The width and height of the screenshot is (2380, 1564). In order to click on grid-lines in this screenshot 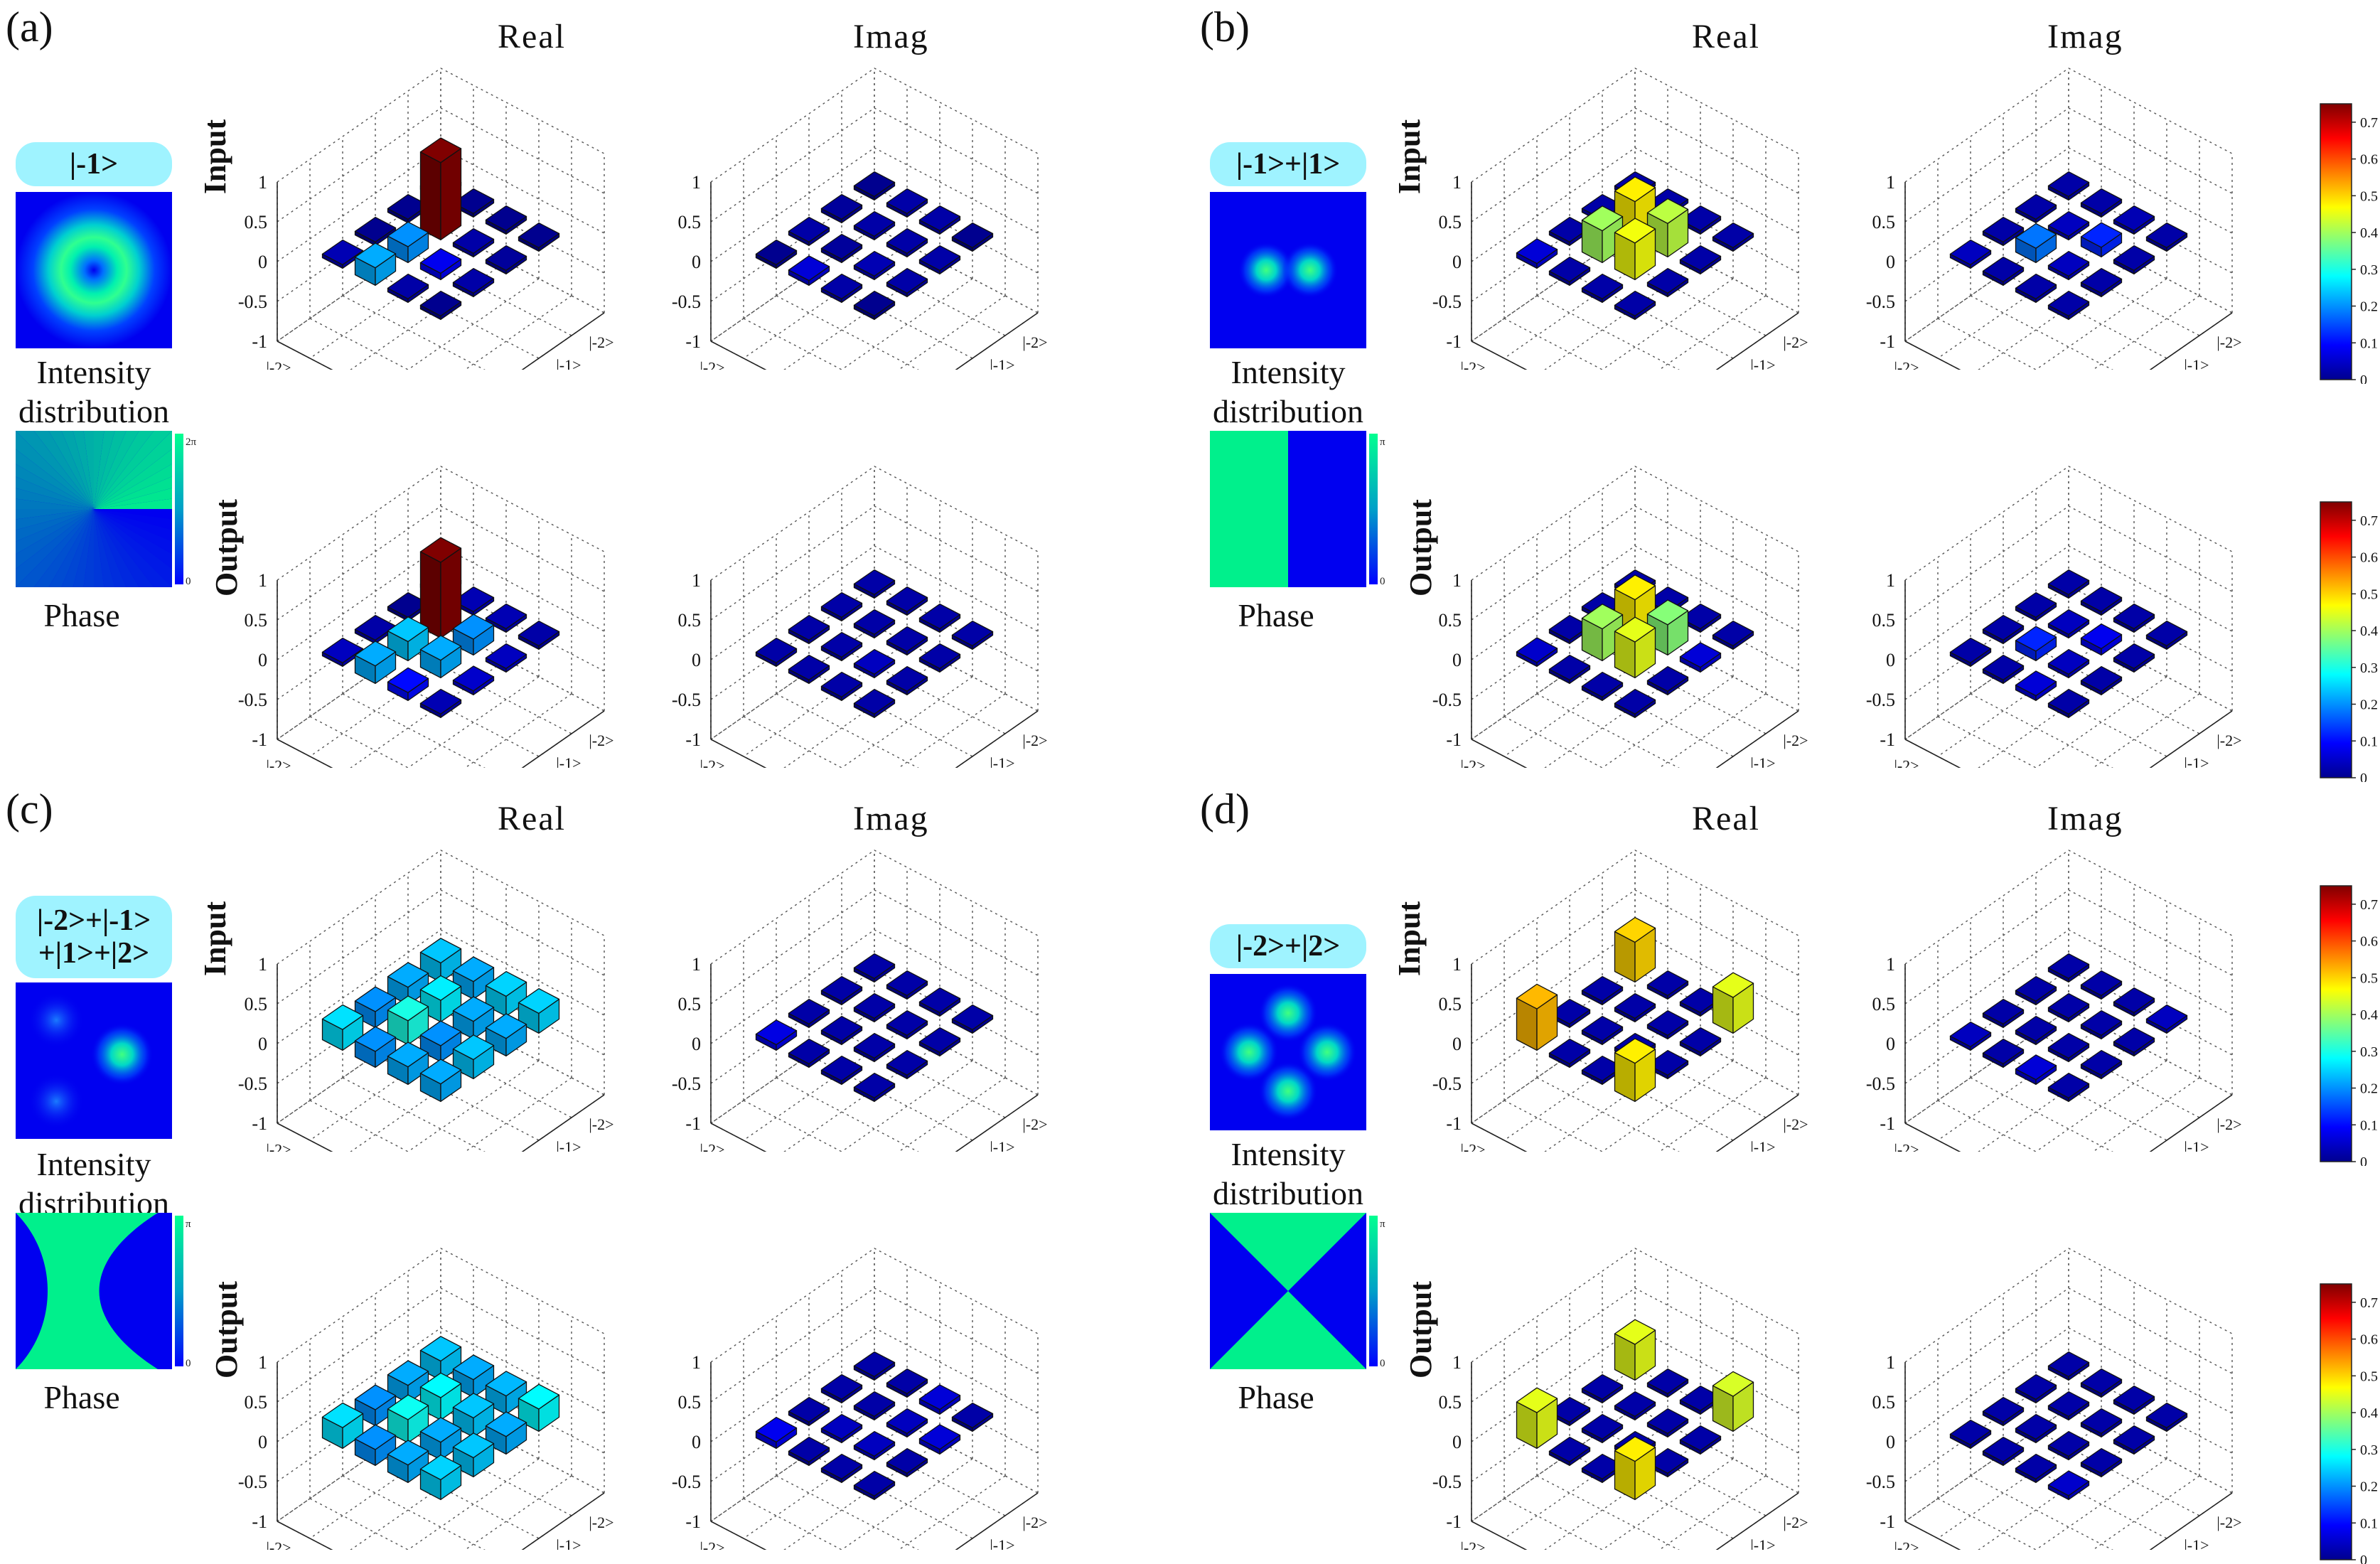, I will do `click(1635, 617)`.